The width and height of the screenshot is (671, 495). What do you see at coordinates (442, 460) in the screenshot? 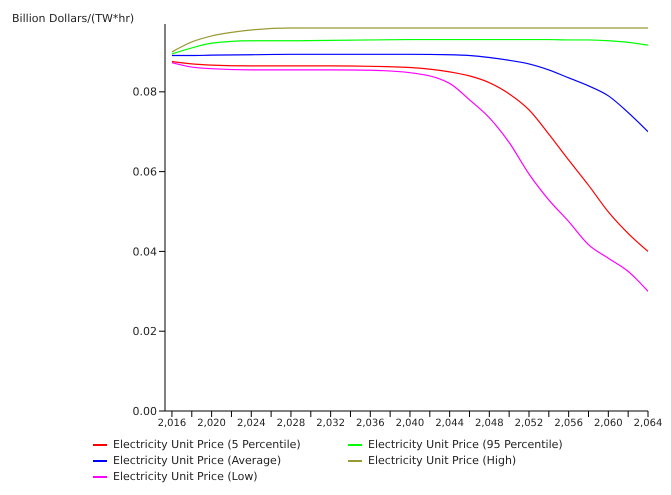
I see `legend-label: Electricity Unit Price (High)` at bounding box center [442, 460].